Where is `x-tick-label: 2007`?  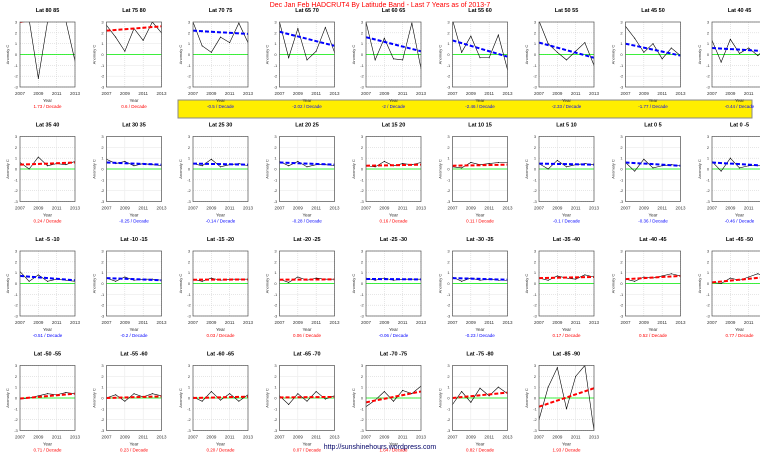
x-tick-label: 2007 is located at coordinates (193, 93).